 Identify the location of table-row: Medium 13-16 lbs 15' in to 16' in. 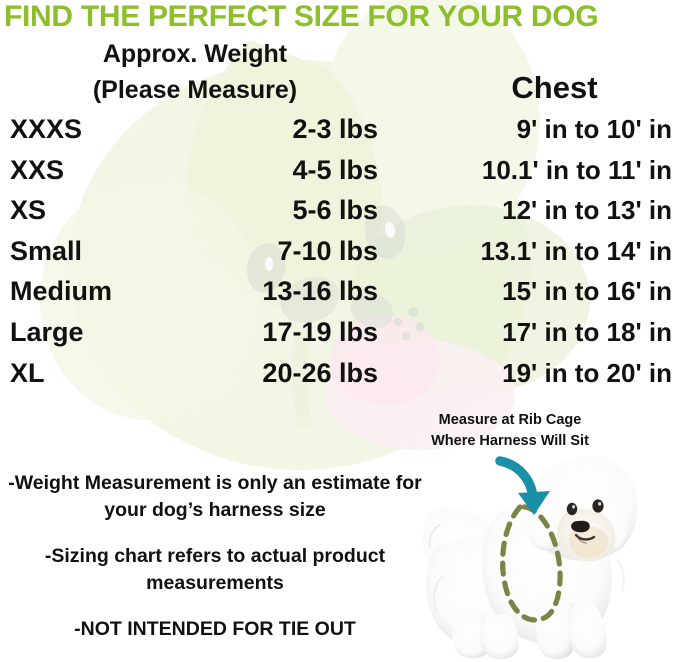
(339, 292).